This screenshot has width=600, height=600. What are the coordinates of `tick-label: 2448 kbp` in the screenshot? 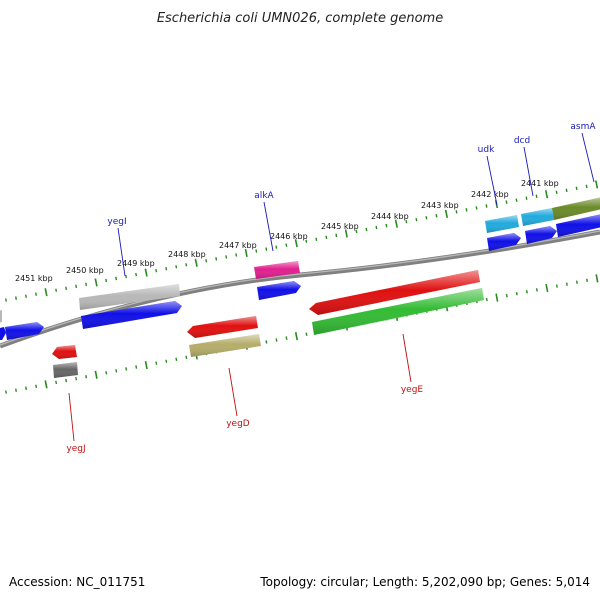 It's located at (187, 254).